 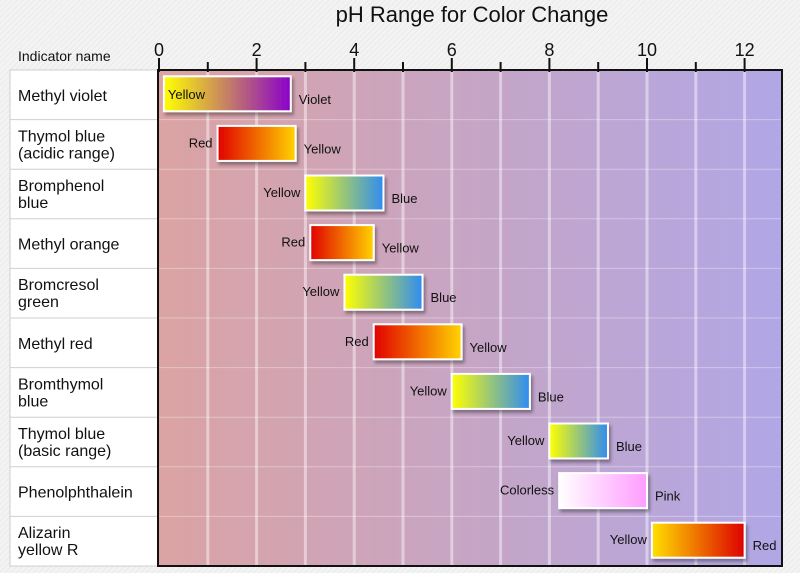 What do you see at coordinates (75, 493) in the screenshot?
I see `indicator-name: Phenolphthalein` at bounding box center [75, 493].